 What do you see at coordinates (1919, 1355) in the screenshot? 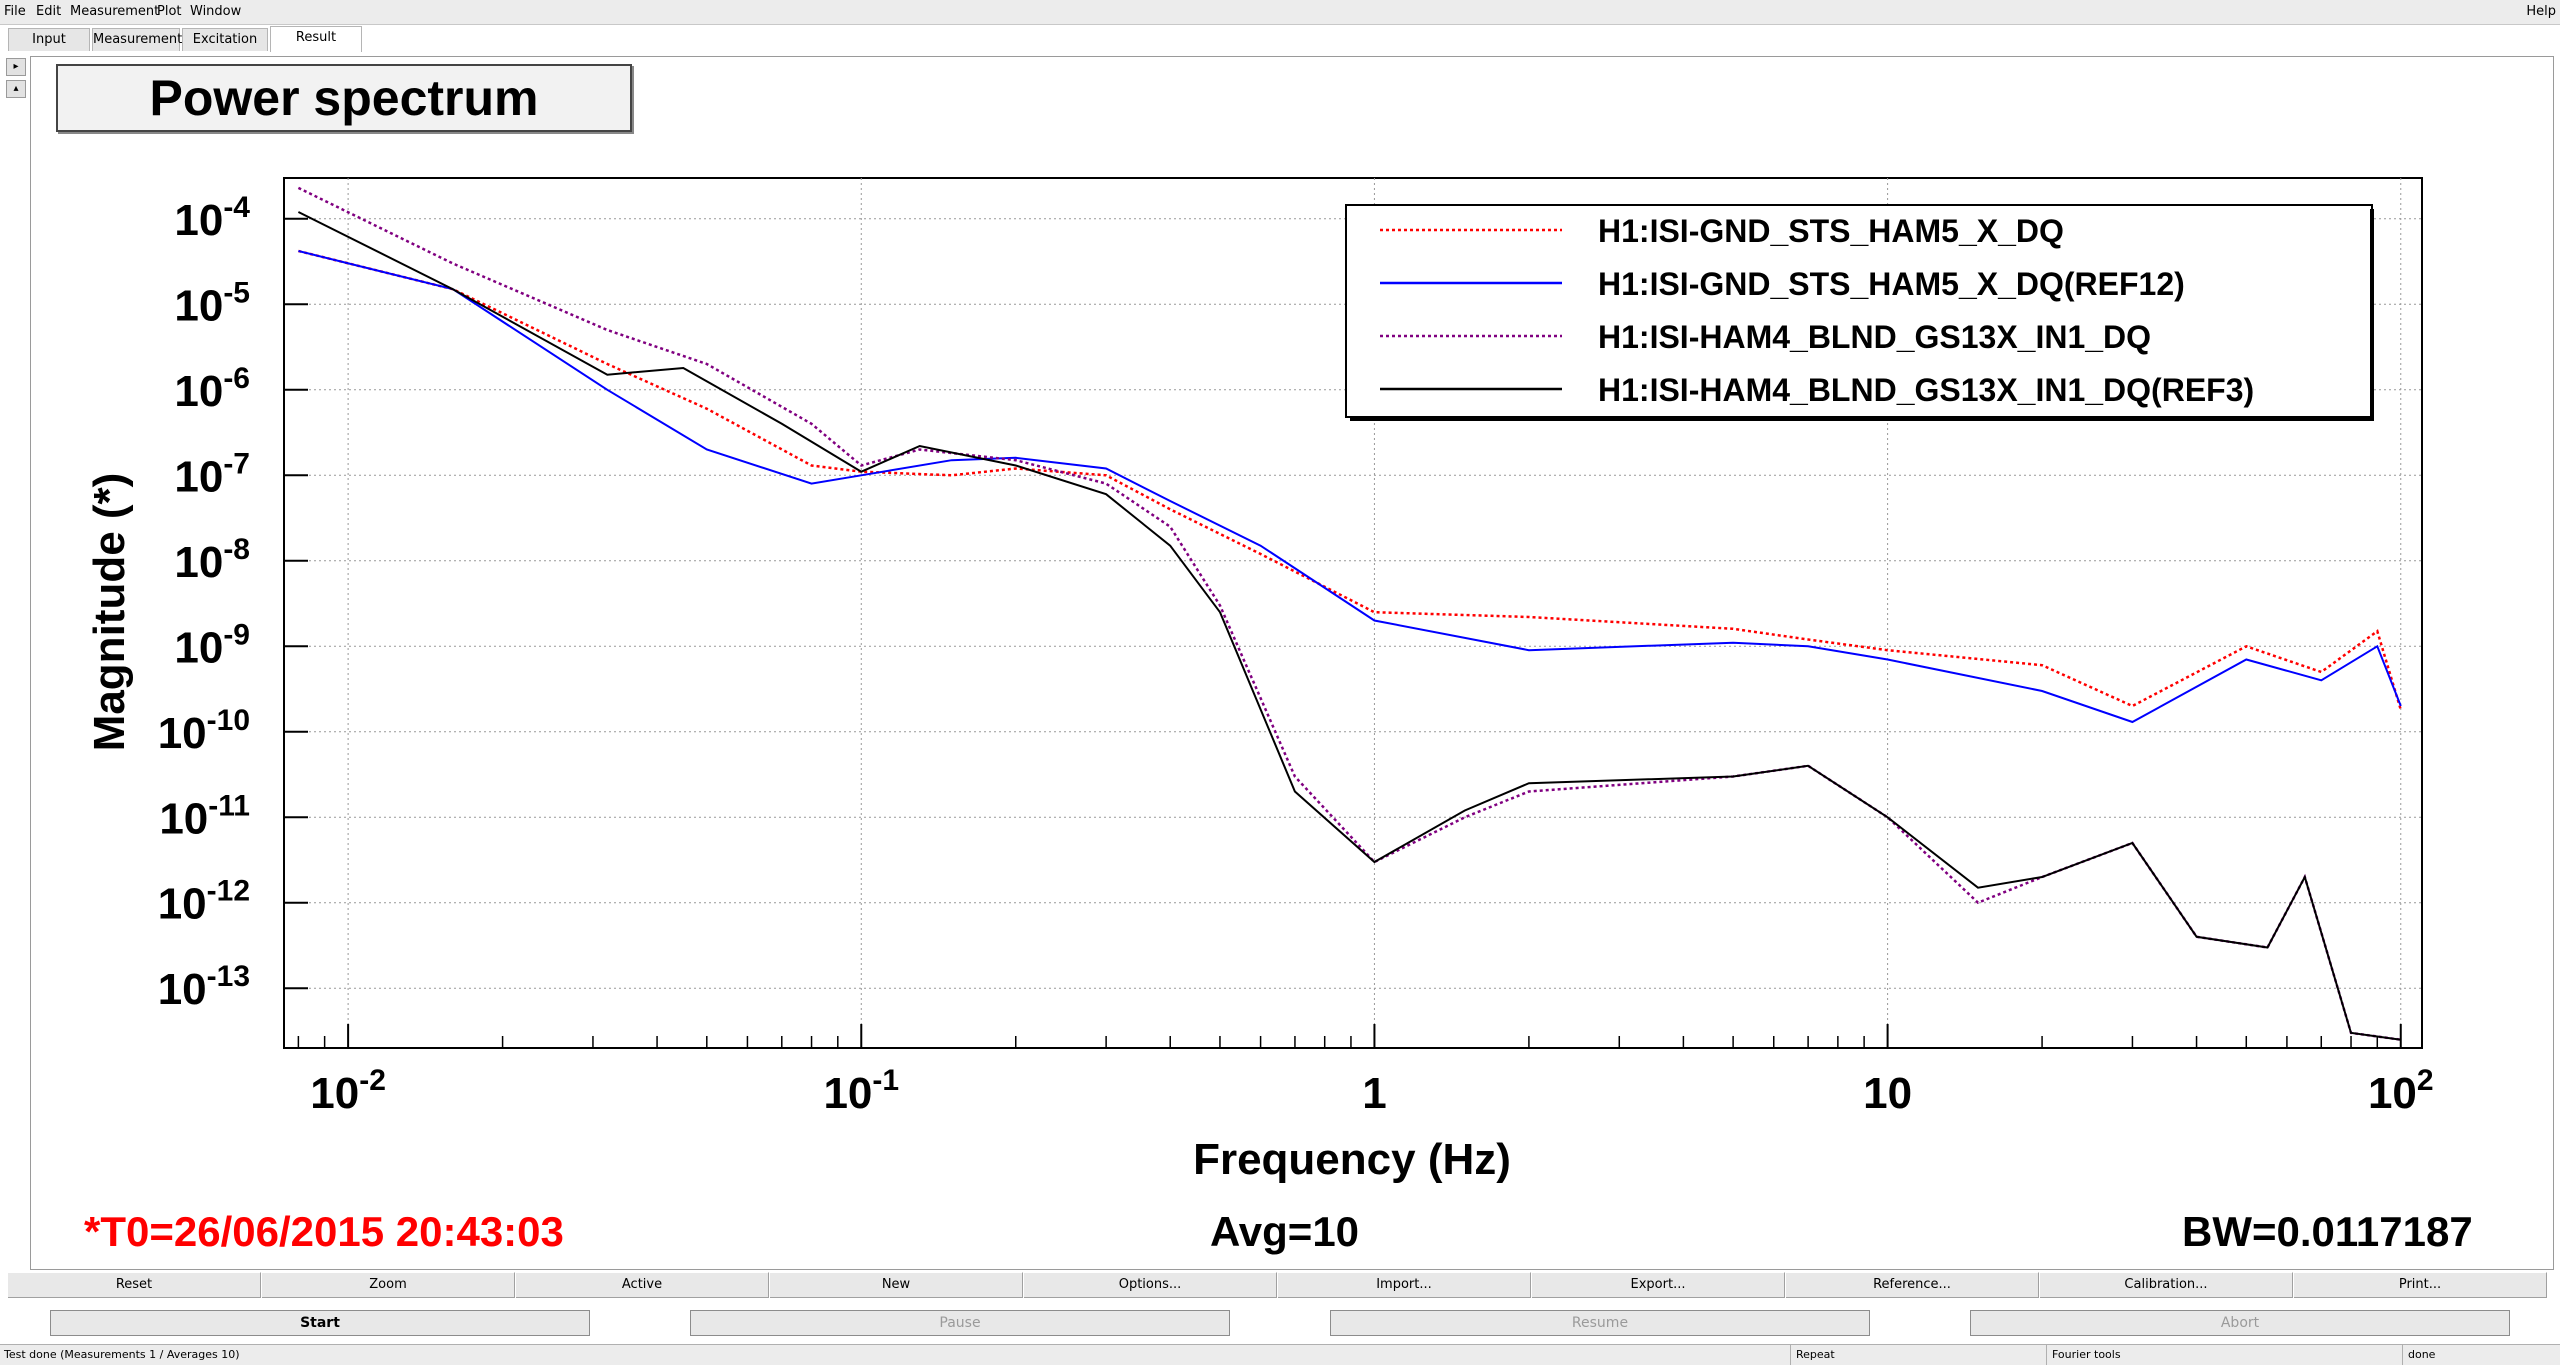
I see `status-repeat: Repeat` at bounding box center [1919, 1355].